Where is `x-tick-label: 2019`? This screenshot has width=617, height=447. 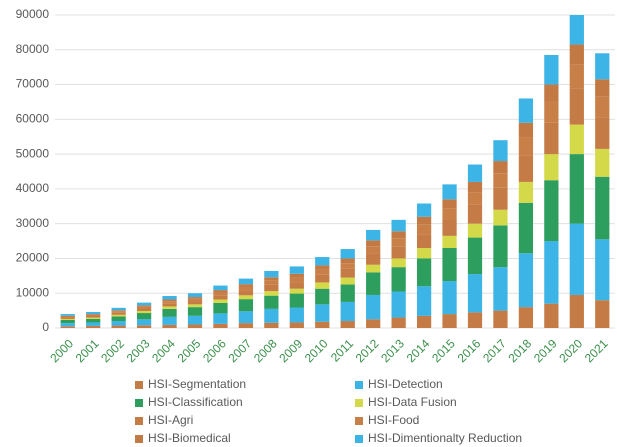
x-tick-label: 2019 is located at coordinates (545, 350).